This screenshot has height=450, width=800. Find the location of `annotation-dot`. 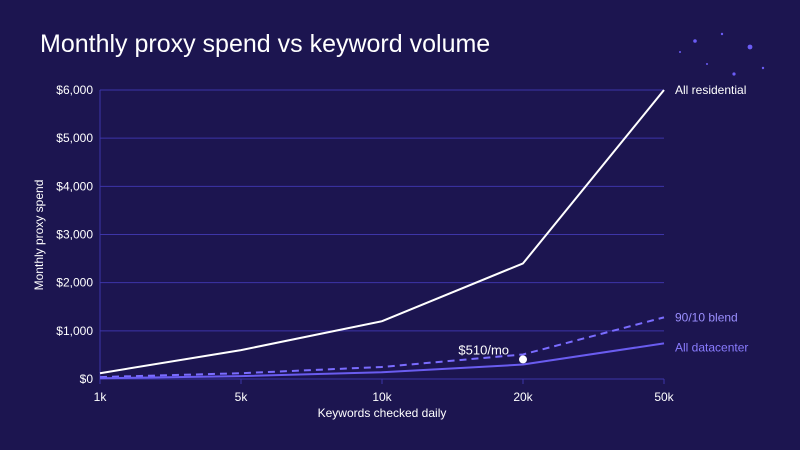

annotation-dot is located at coordinates (523, 359).